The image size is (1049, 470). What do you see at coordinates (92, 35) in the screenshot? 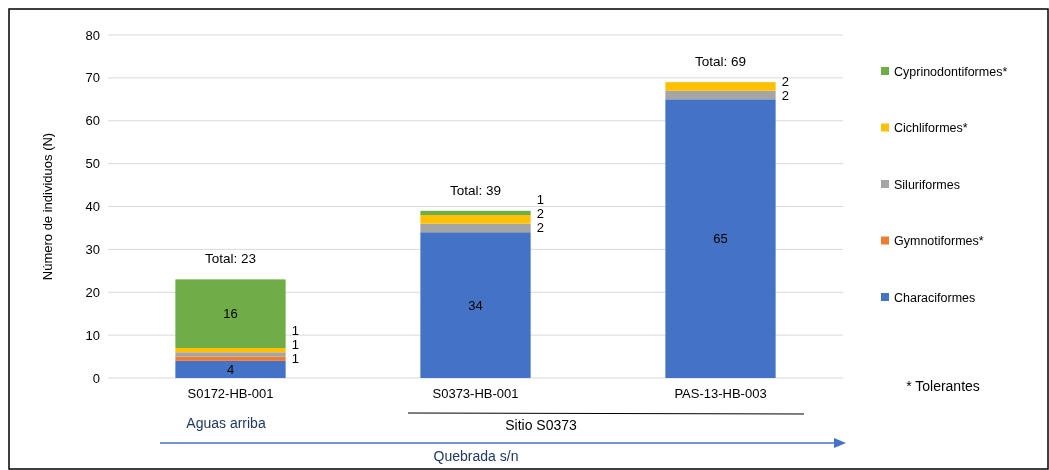
I see `y-tick-label: 80` at bounding box center [92, 35].